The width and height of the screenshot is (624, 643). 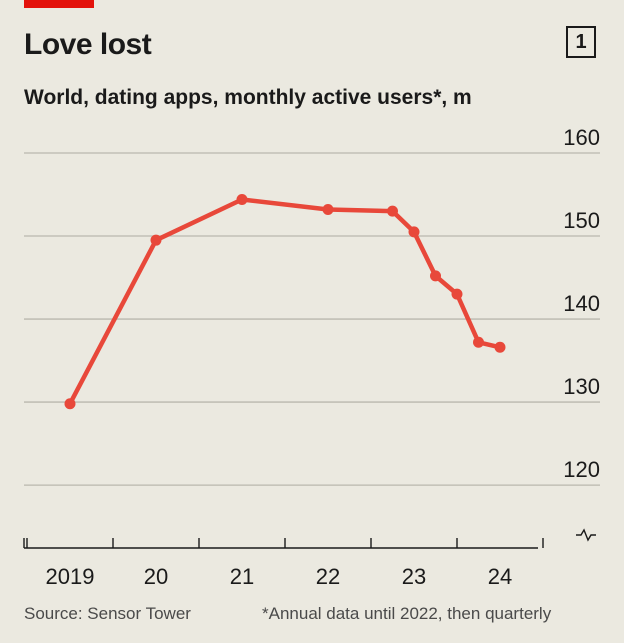 What do you see at coordinates (581, 469) in the screenshot?
I see `y-tick-label: 120` at bounding box center [581, 469].